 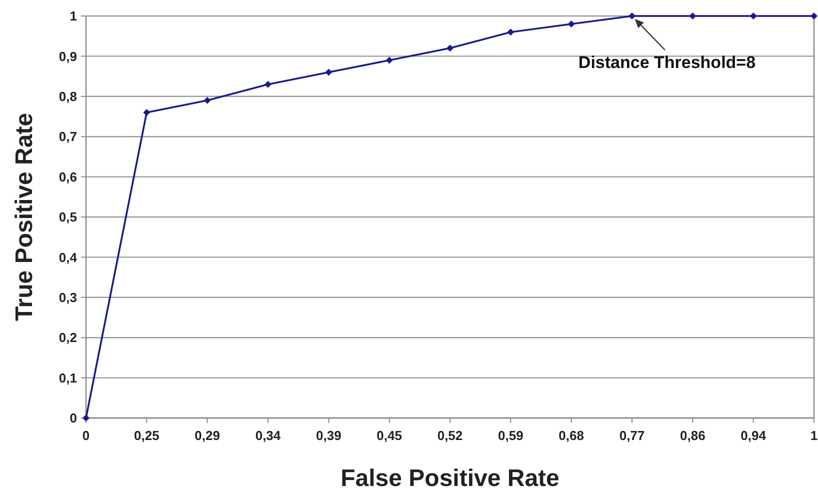 What do you see at coordinates (667, 62) in the screenshot?
I see `annotation: Distance Threshold=8` at bounding box center [667, 62].